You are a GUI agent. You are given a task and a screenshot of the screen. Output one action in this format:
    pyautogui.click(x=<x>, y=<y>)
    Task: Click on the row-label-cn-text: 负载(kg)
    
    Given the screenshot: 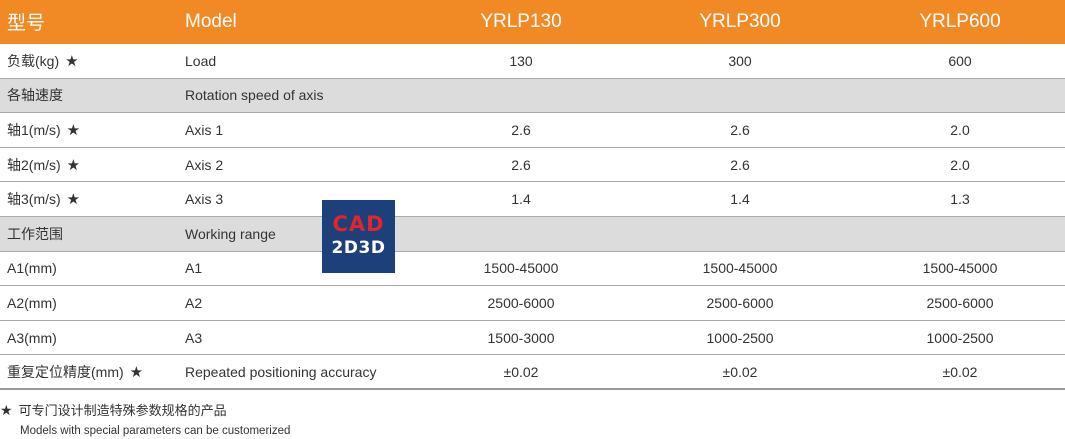 What is the action you would take?
    pyautogui.click(x=33, y=60)
    